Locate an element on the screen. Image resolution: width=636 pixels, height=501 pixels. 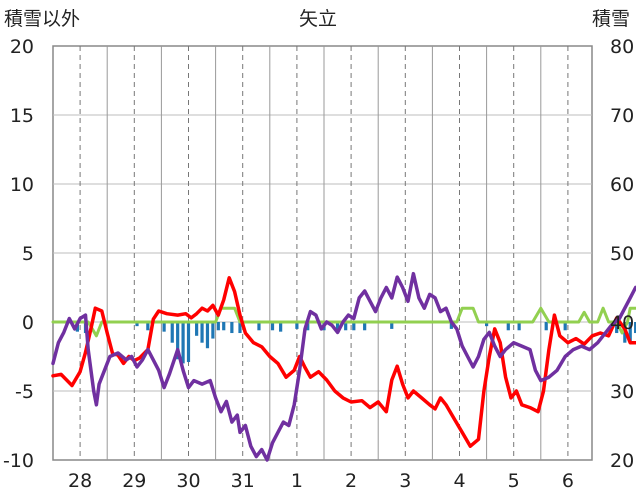
chart-title: 矢立 is located at coordinates (317, 19).